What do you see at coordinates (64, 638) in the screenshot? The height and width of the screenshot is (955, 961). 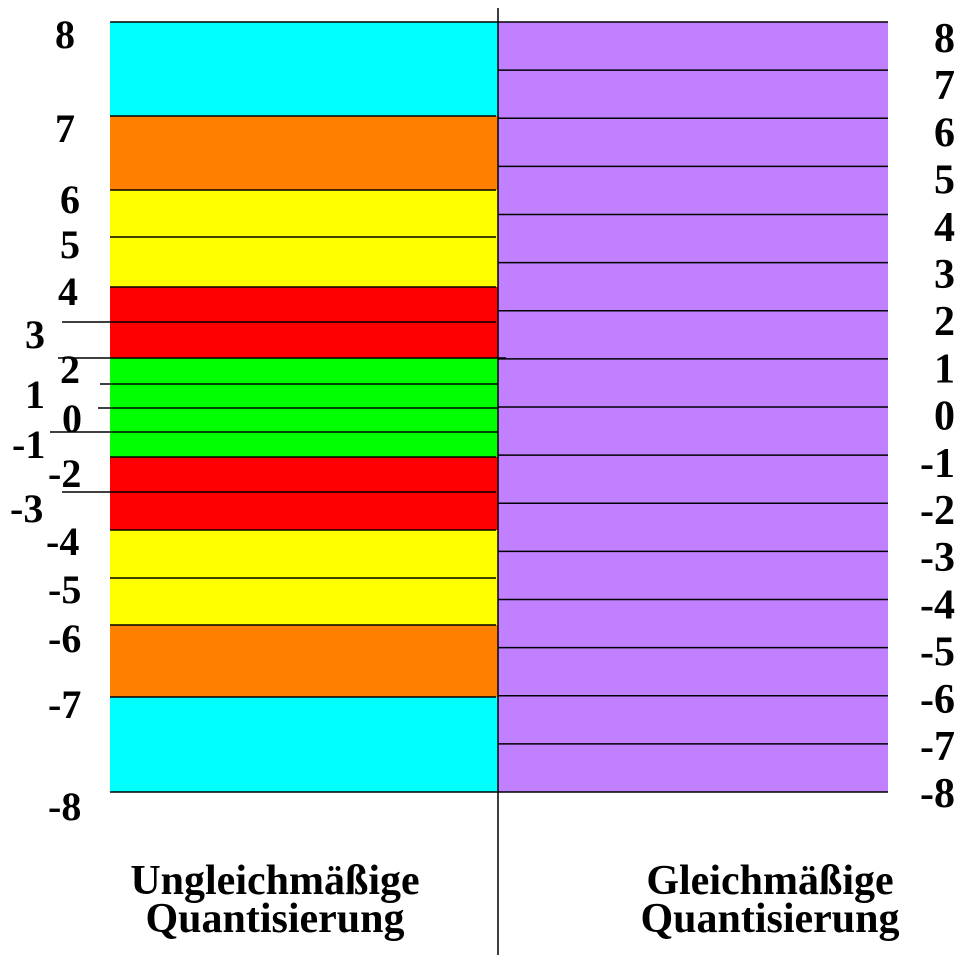 I see `nonuniform-tick-label: -6` at bounding box center [64, 638].